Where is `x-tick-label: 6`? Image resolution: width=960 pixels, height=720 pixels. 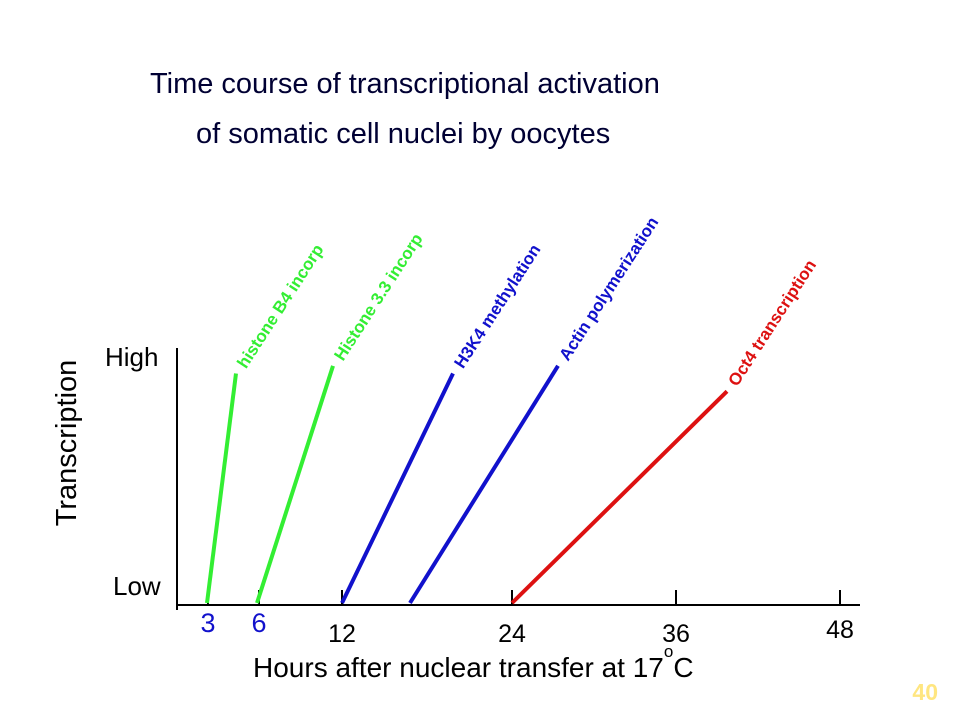
x-tick-label: 6 is located at coordinates (258, 623).